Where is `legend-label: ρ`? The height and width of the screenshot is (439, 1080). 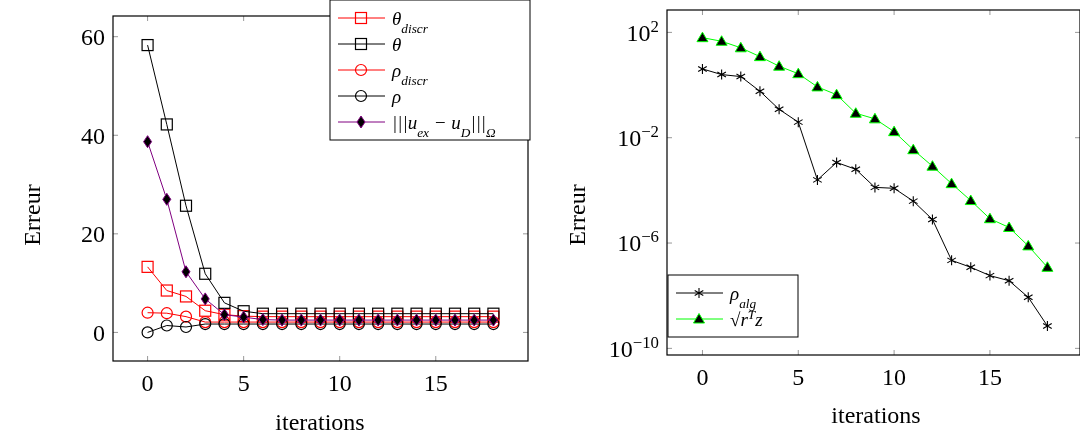
legend-label: ρ is located at coordinates (396, 96).